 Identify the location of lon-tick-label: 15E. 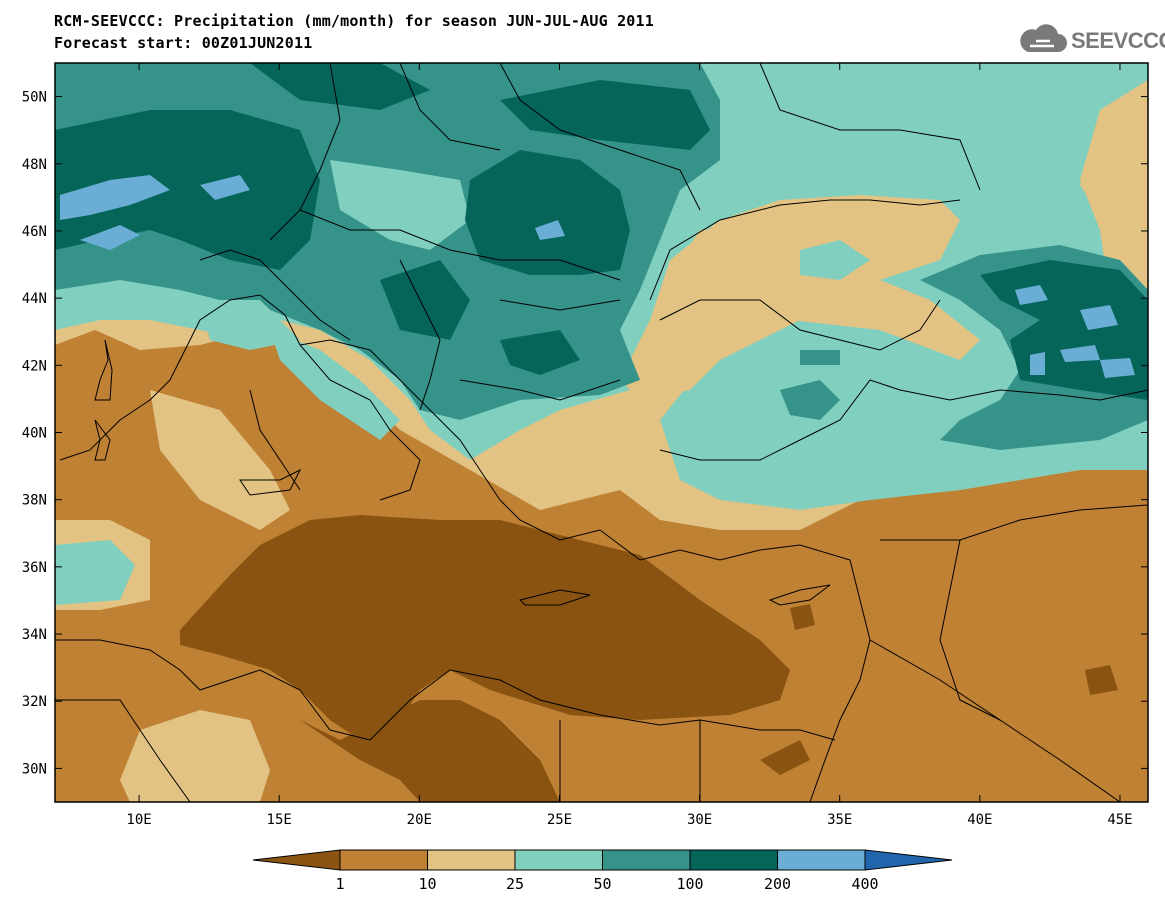
(279, 820).